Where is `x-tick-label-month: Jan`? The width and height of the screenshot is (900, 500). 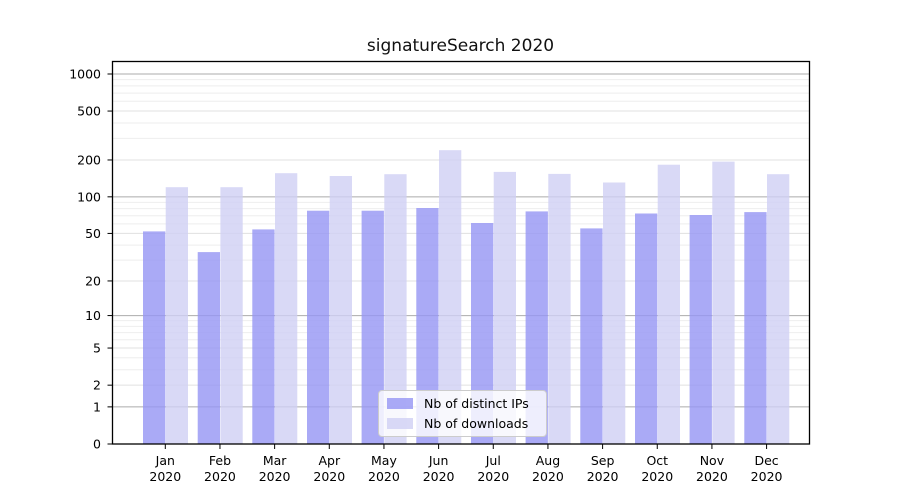 x-tick-label-month: Jan is located at coordinates (165, 460).